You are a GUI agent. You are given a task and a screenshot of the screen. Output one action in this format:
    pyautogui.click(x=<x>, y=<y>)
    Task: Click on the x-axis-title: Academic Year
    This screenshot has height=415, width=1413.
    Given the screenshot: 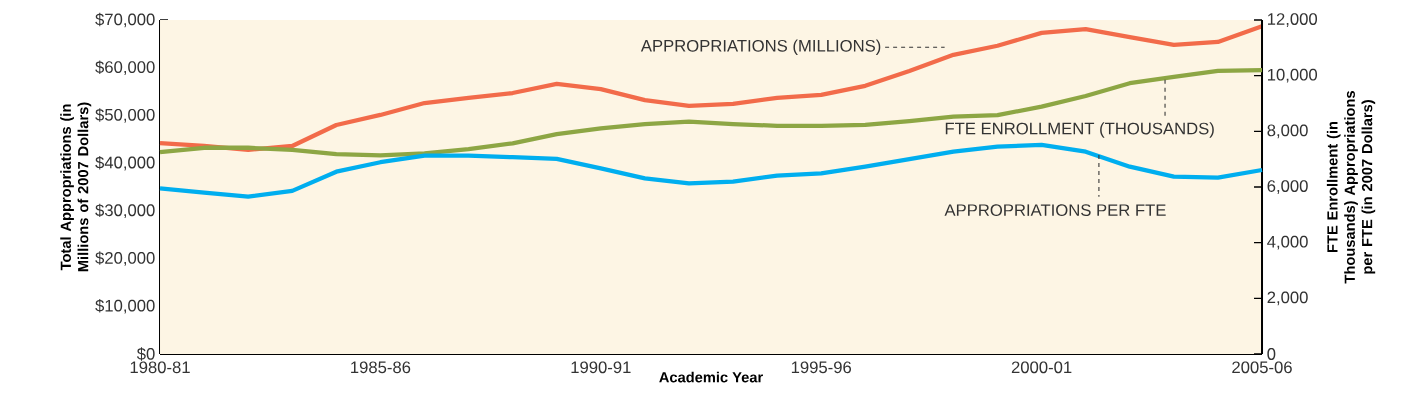 What is the action you would take?
    pyautogui.click(x=711, y=377)
    